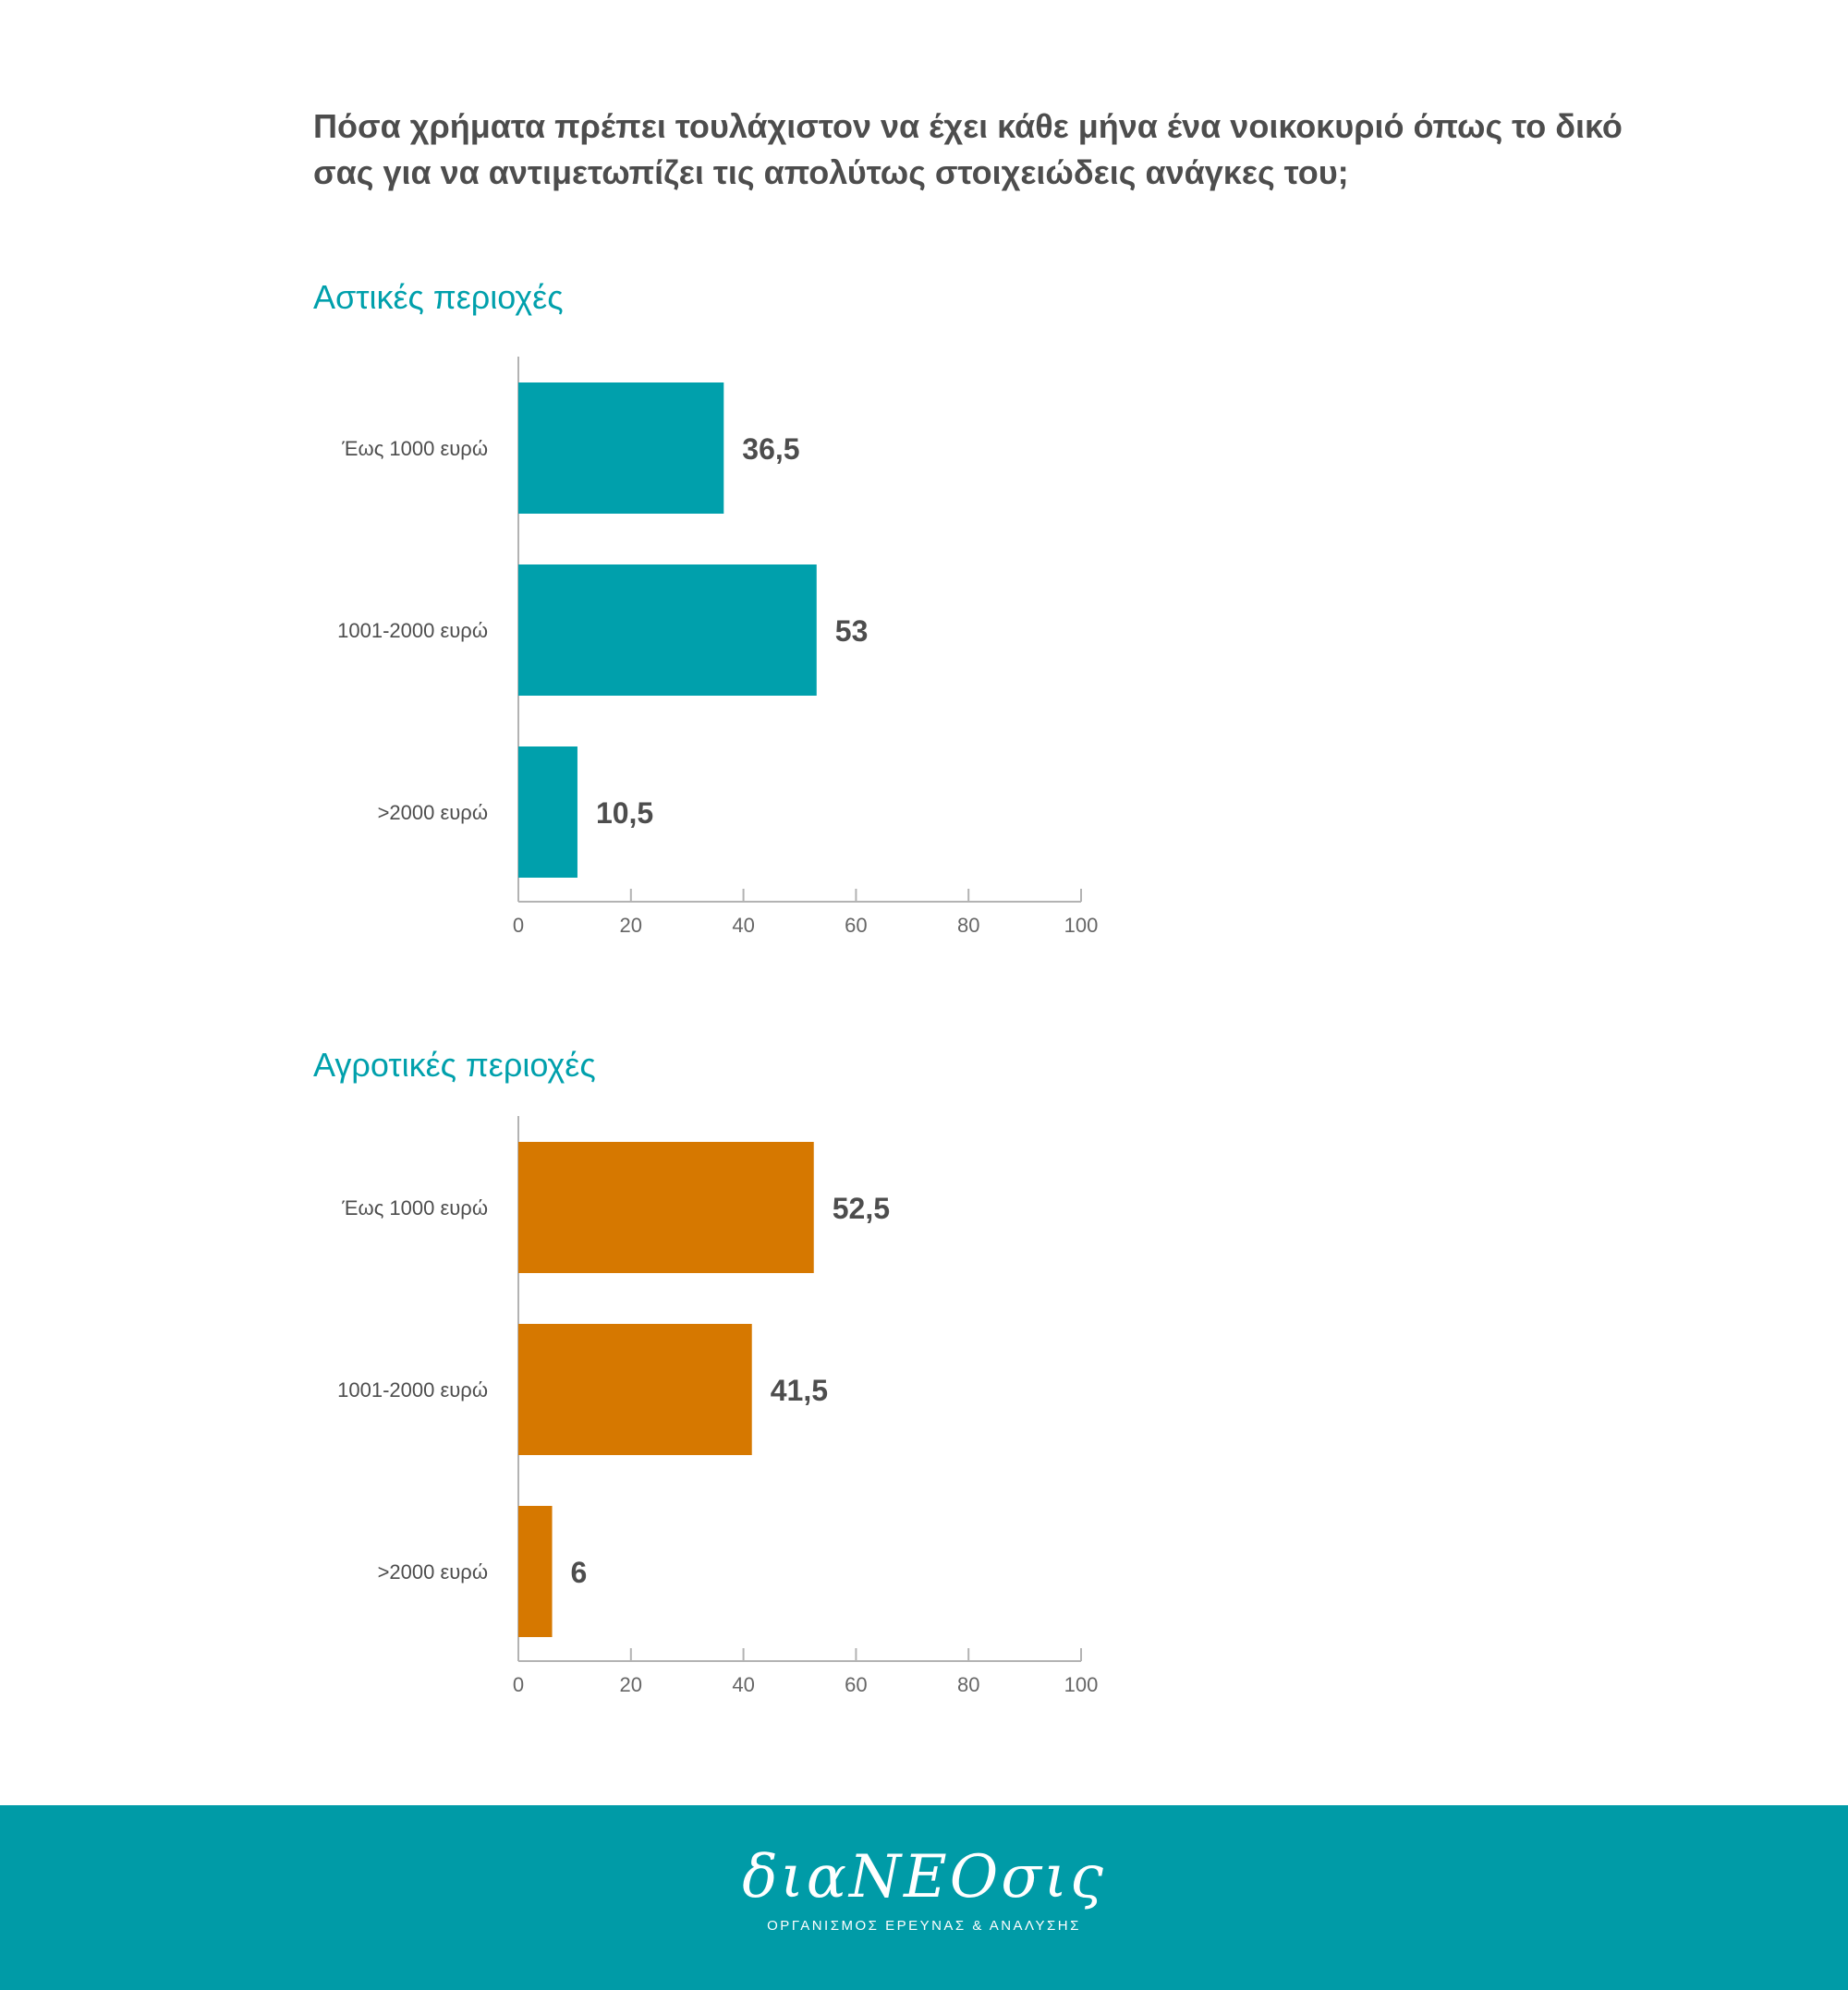 The width and height of the screenshot is (1848, 1990). Describe the element at coordinates (800, 1390) in the screenshot. I see `data-label: 41,5` at that location.